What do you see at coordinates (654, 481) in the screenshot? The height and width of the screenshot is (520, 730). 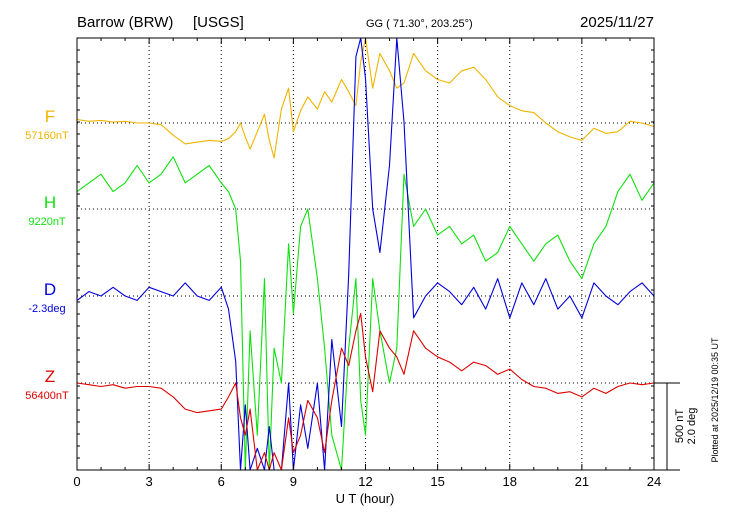 I see `x-tick-label: 24` at bounding box center [654, 481].